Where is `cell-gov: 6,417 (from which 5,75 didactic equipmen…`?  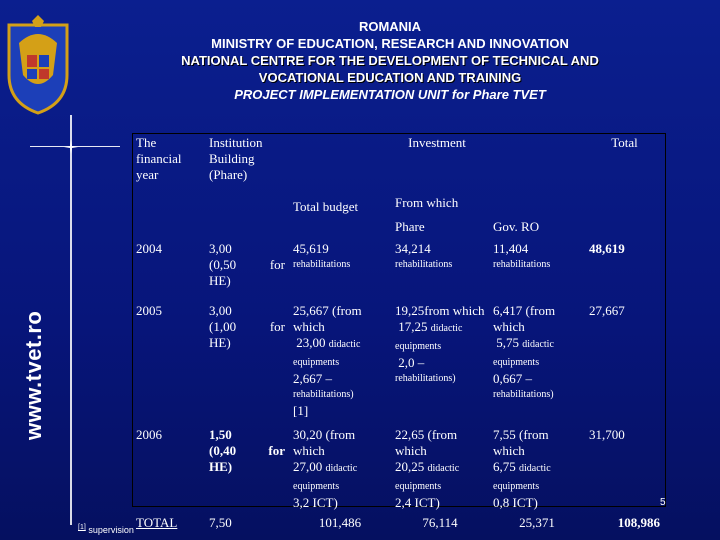 cell-gov: 6,417 (from which 5,75 didactic equipmen… is located at coordinates (524, 351).